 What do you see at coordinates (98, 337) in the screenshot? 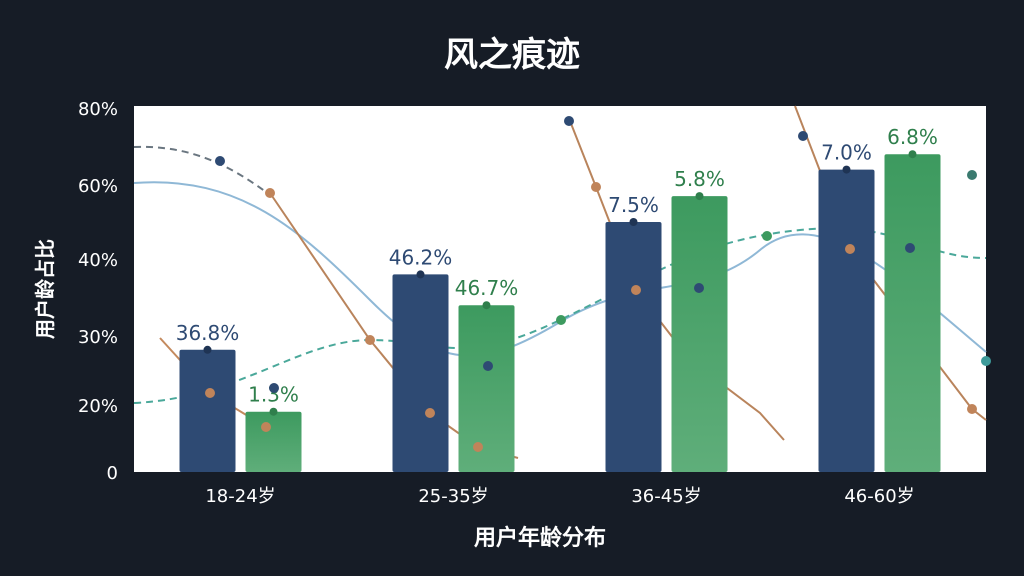
I see `y-tick-label: 30%` at bounding box center [98, 337].